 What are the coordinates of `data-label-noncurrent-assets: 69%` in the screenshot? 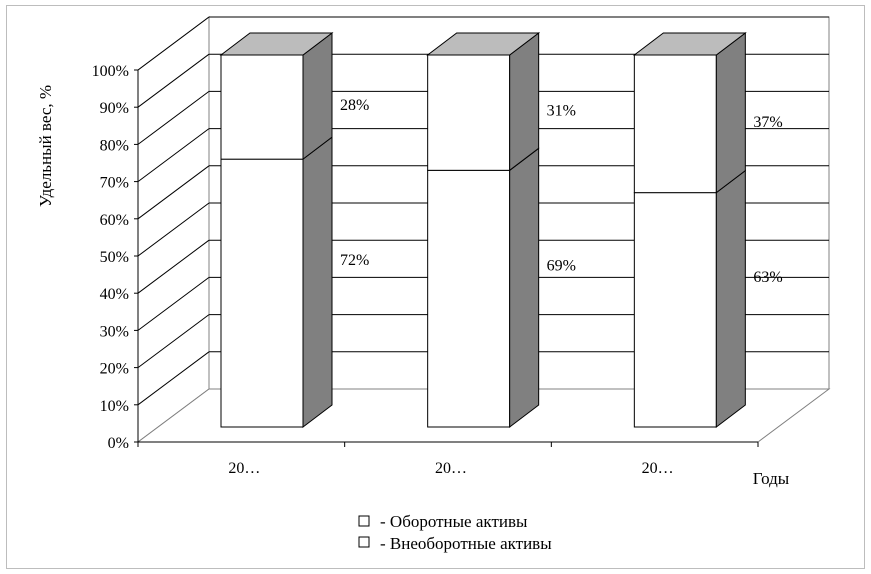 It's located at (561, 266).